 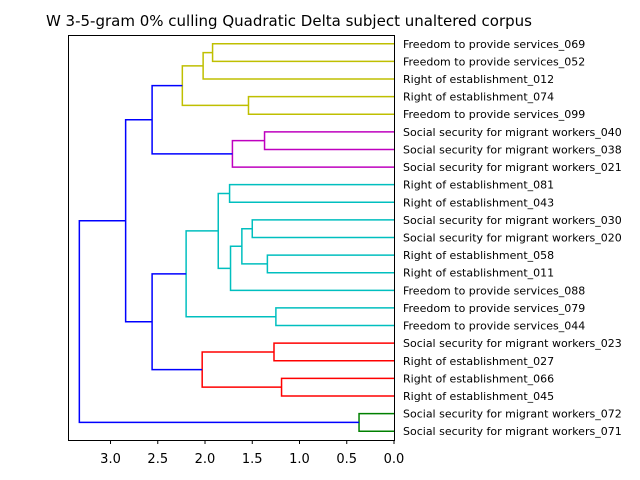 I want to click on link-r3, so click(x=241, y=369).